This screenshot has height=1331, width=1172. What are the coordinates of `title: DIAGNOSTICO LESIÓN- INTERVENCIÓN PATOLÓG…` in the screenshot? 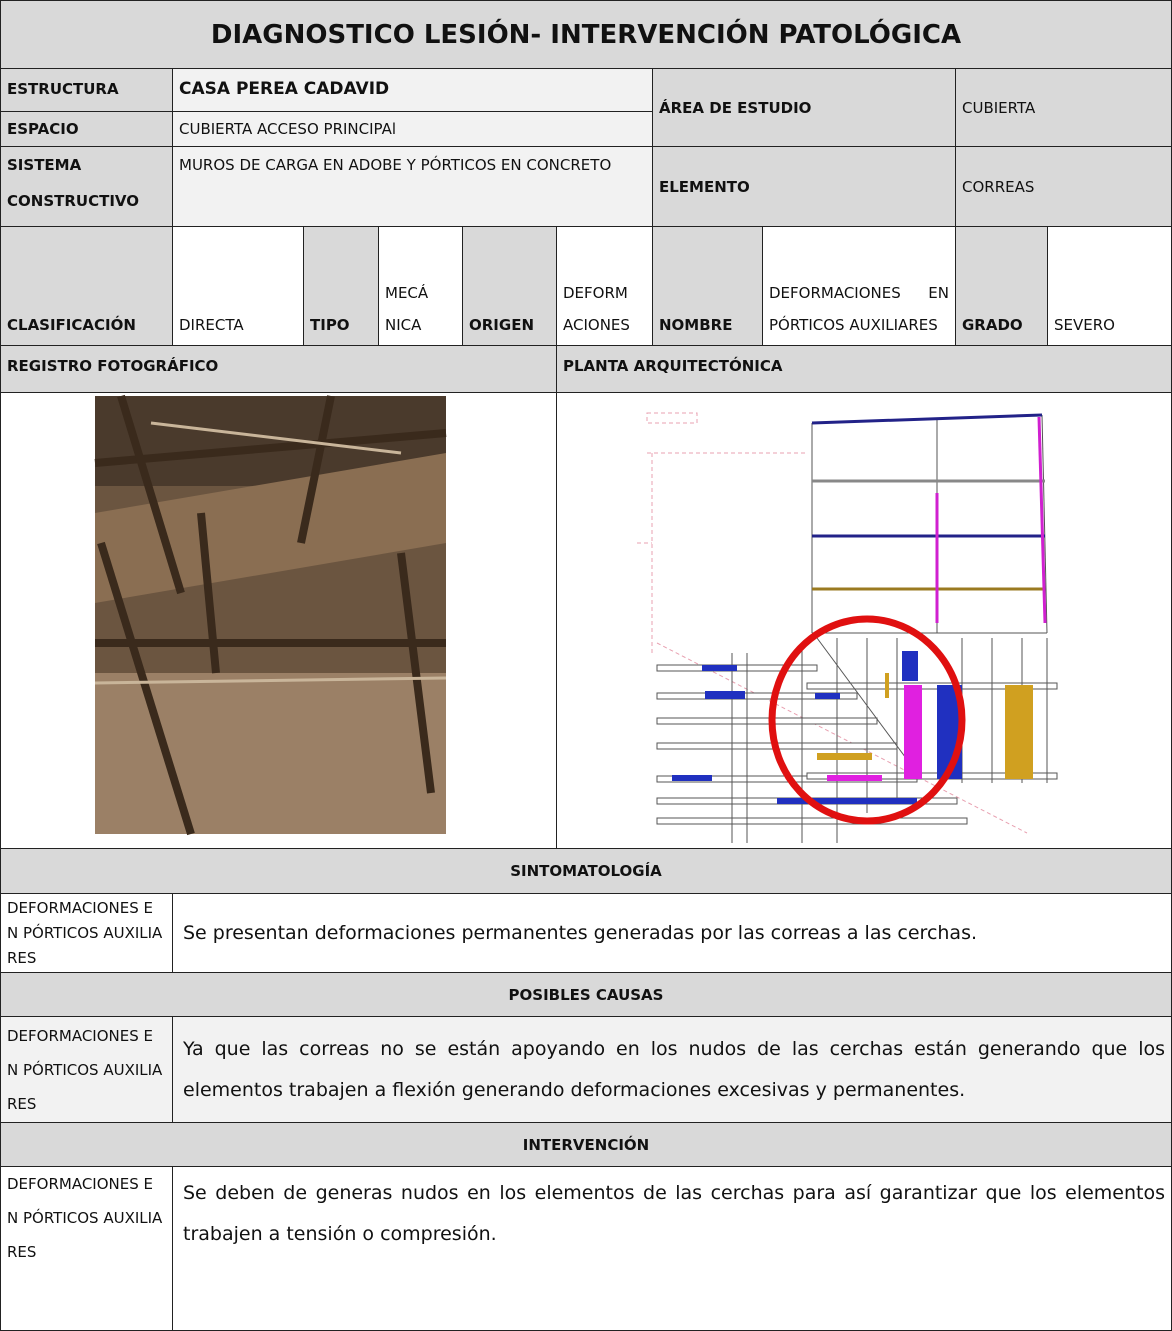 It's located at (586, 34).